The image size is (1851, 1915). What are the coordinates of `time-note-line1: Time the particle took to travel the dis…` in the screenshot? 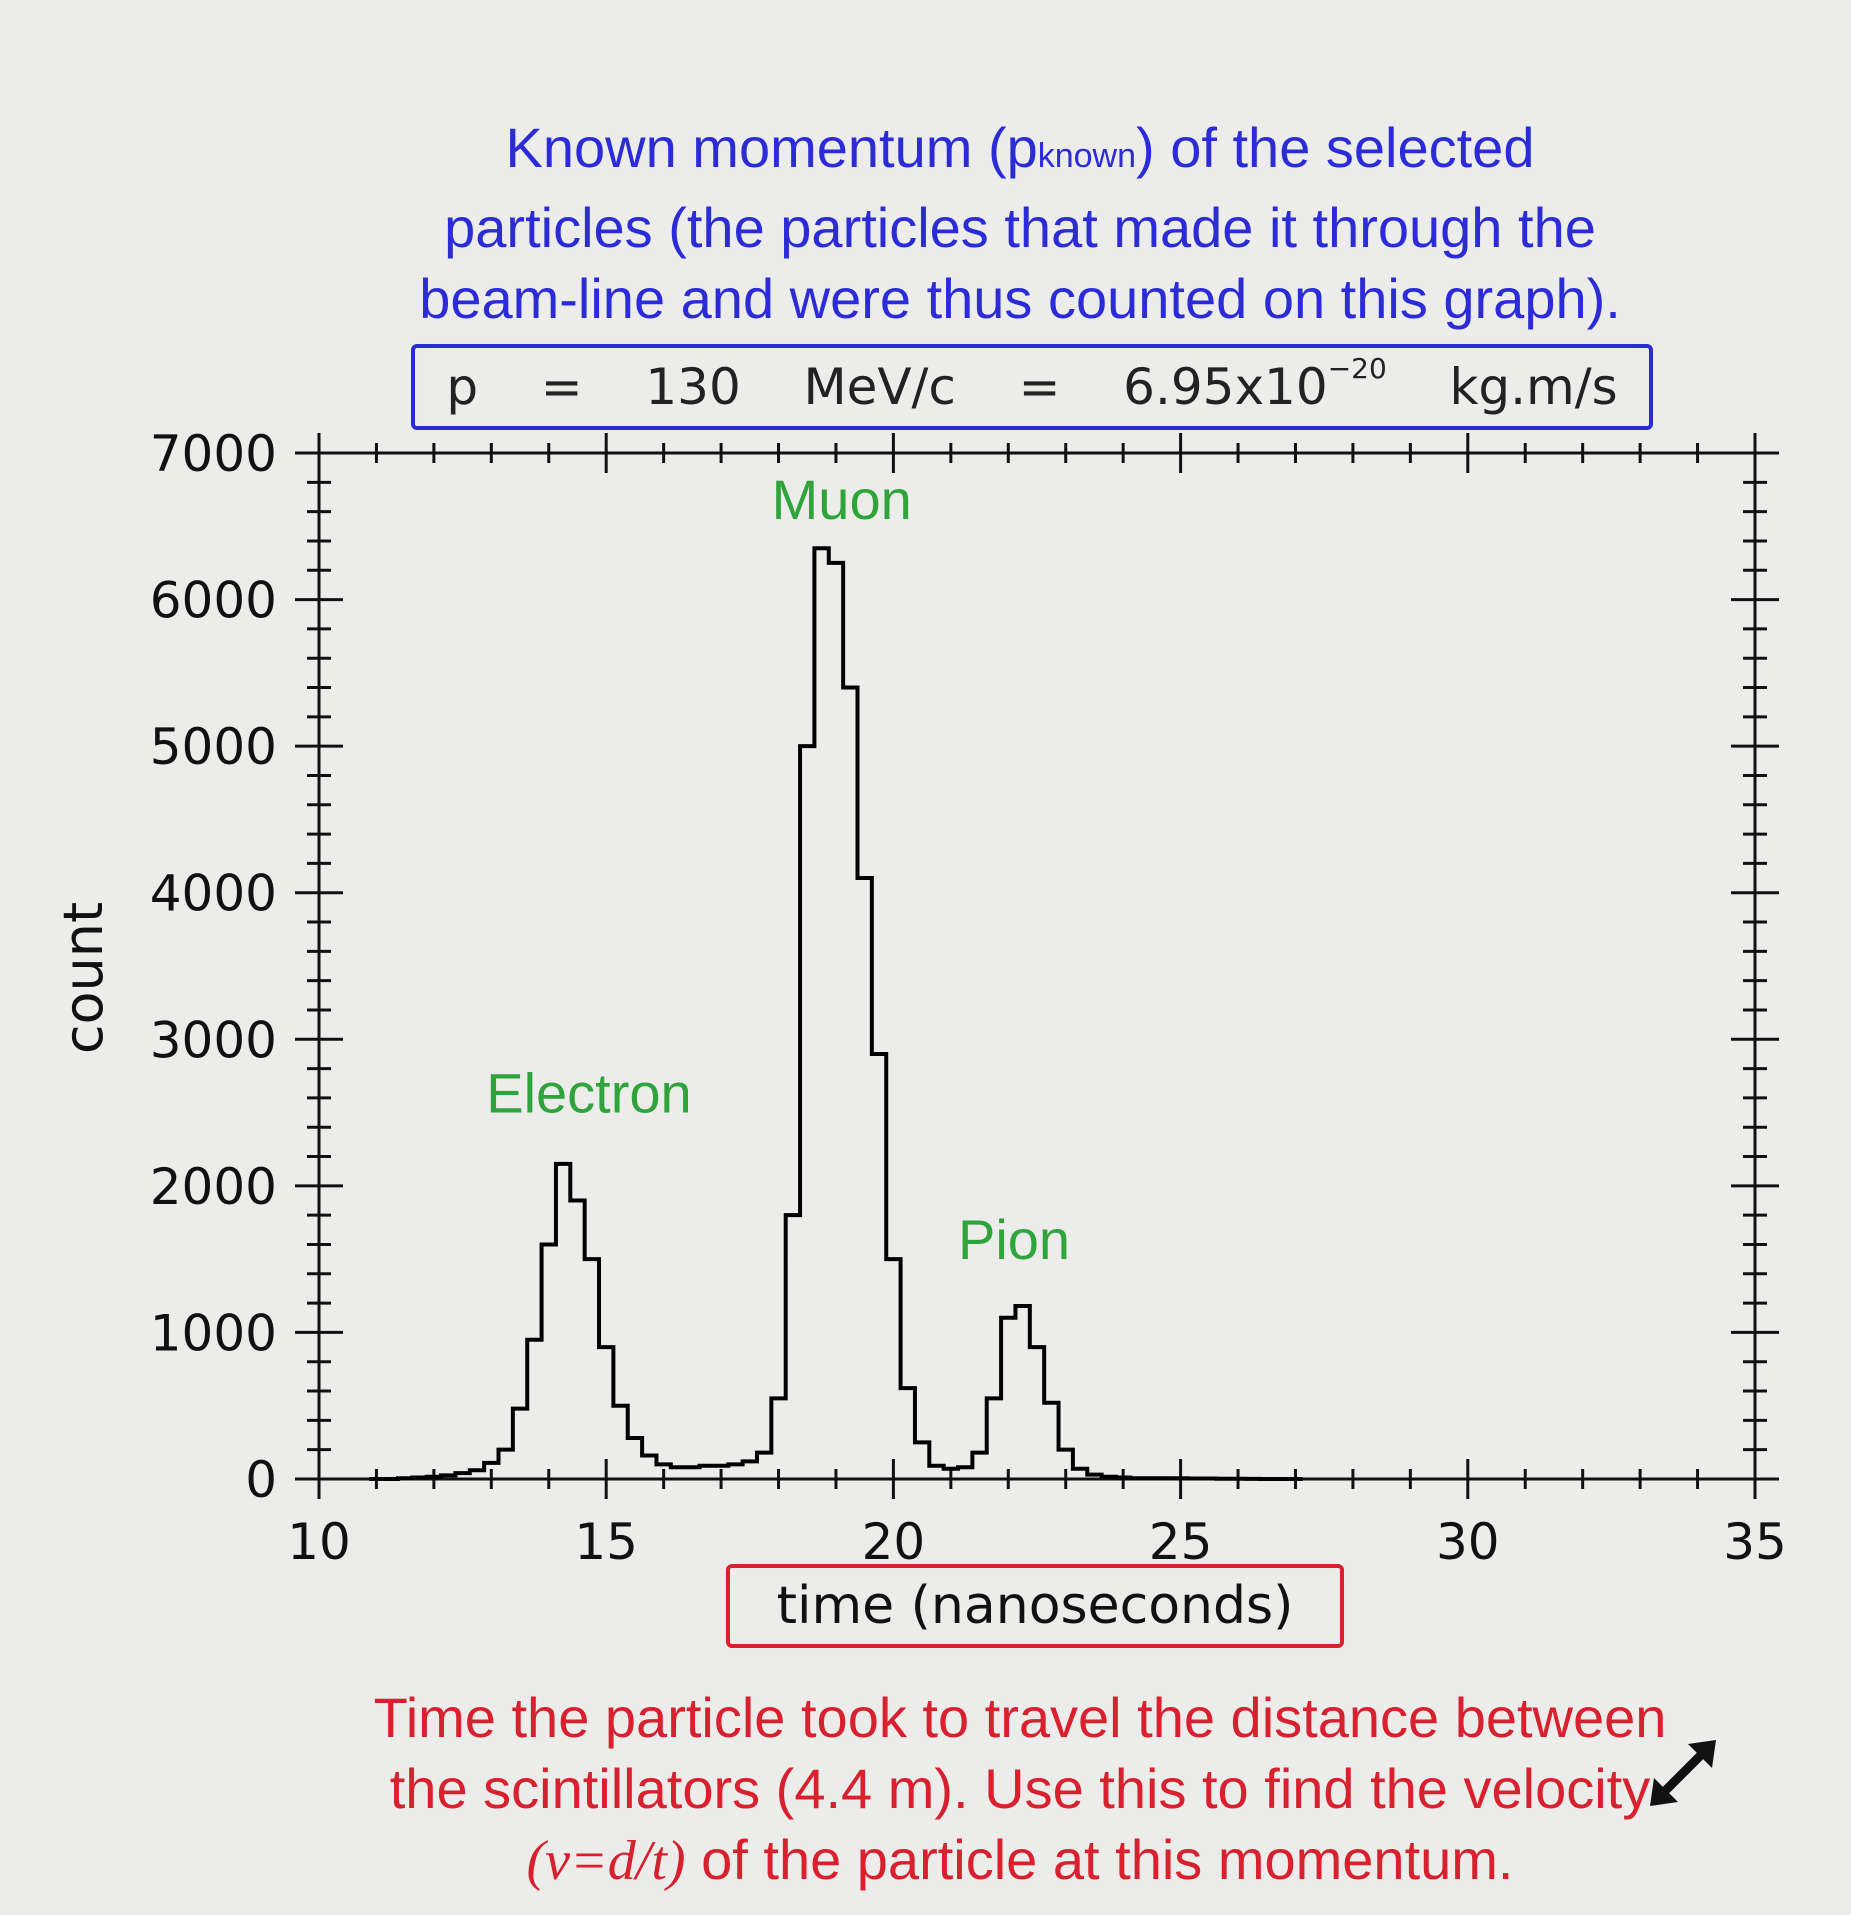 It's located at (1020, 1717).